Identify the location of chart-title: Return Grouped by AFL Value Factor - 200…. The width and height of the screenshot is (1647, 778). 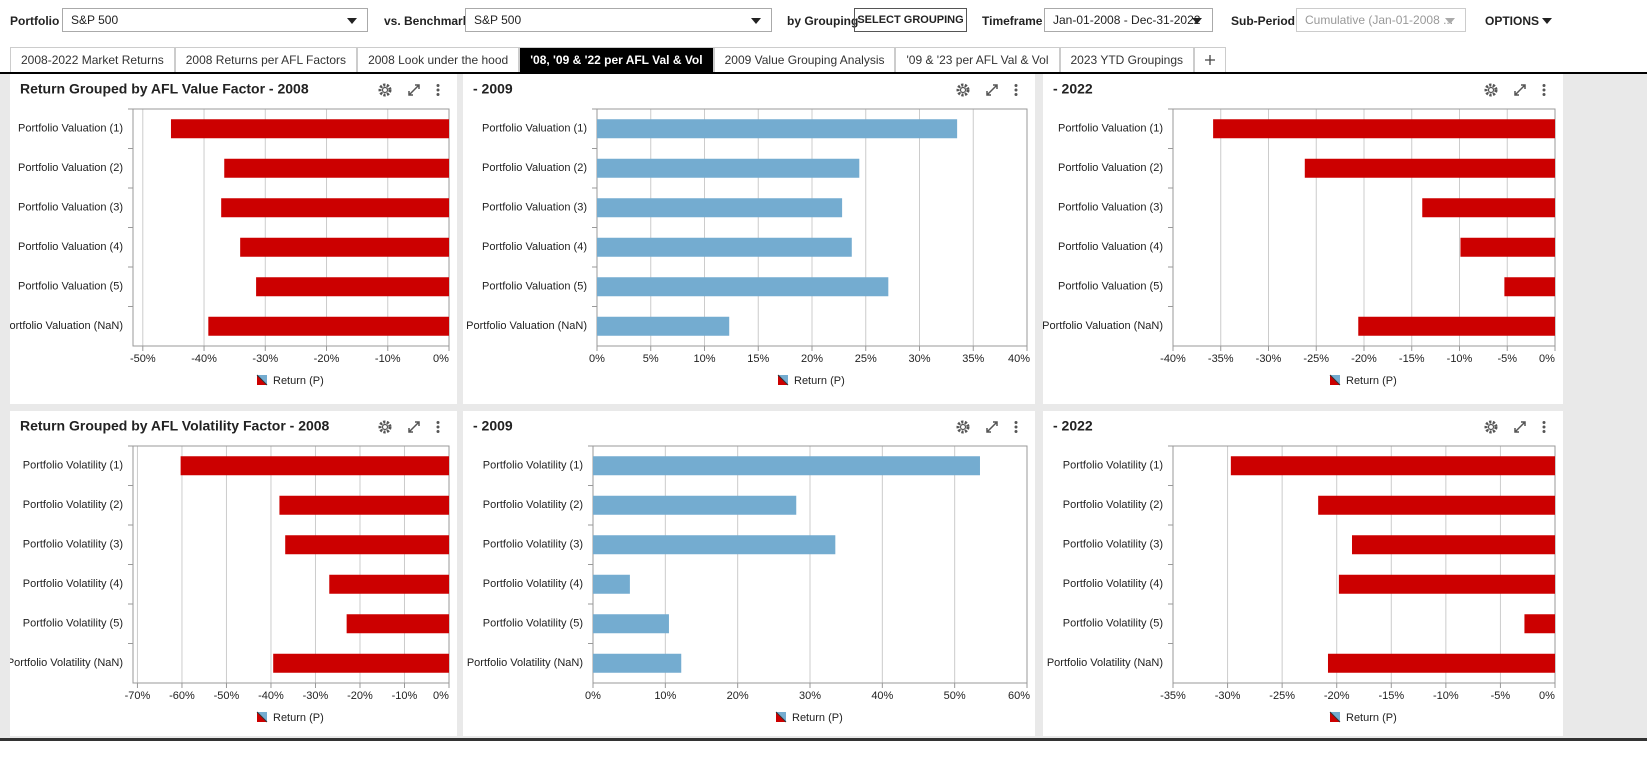
(164, 89).